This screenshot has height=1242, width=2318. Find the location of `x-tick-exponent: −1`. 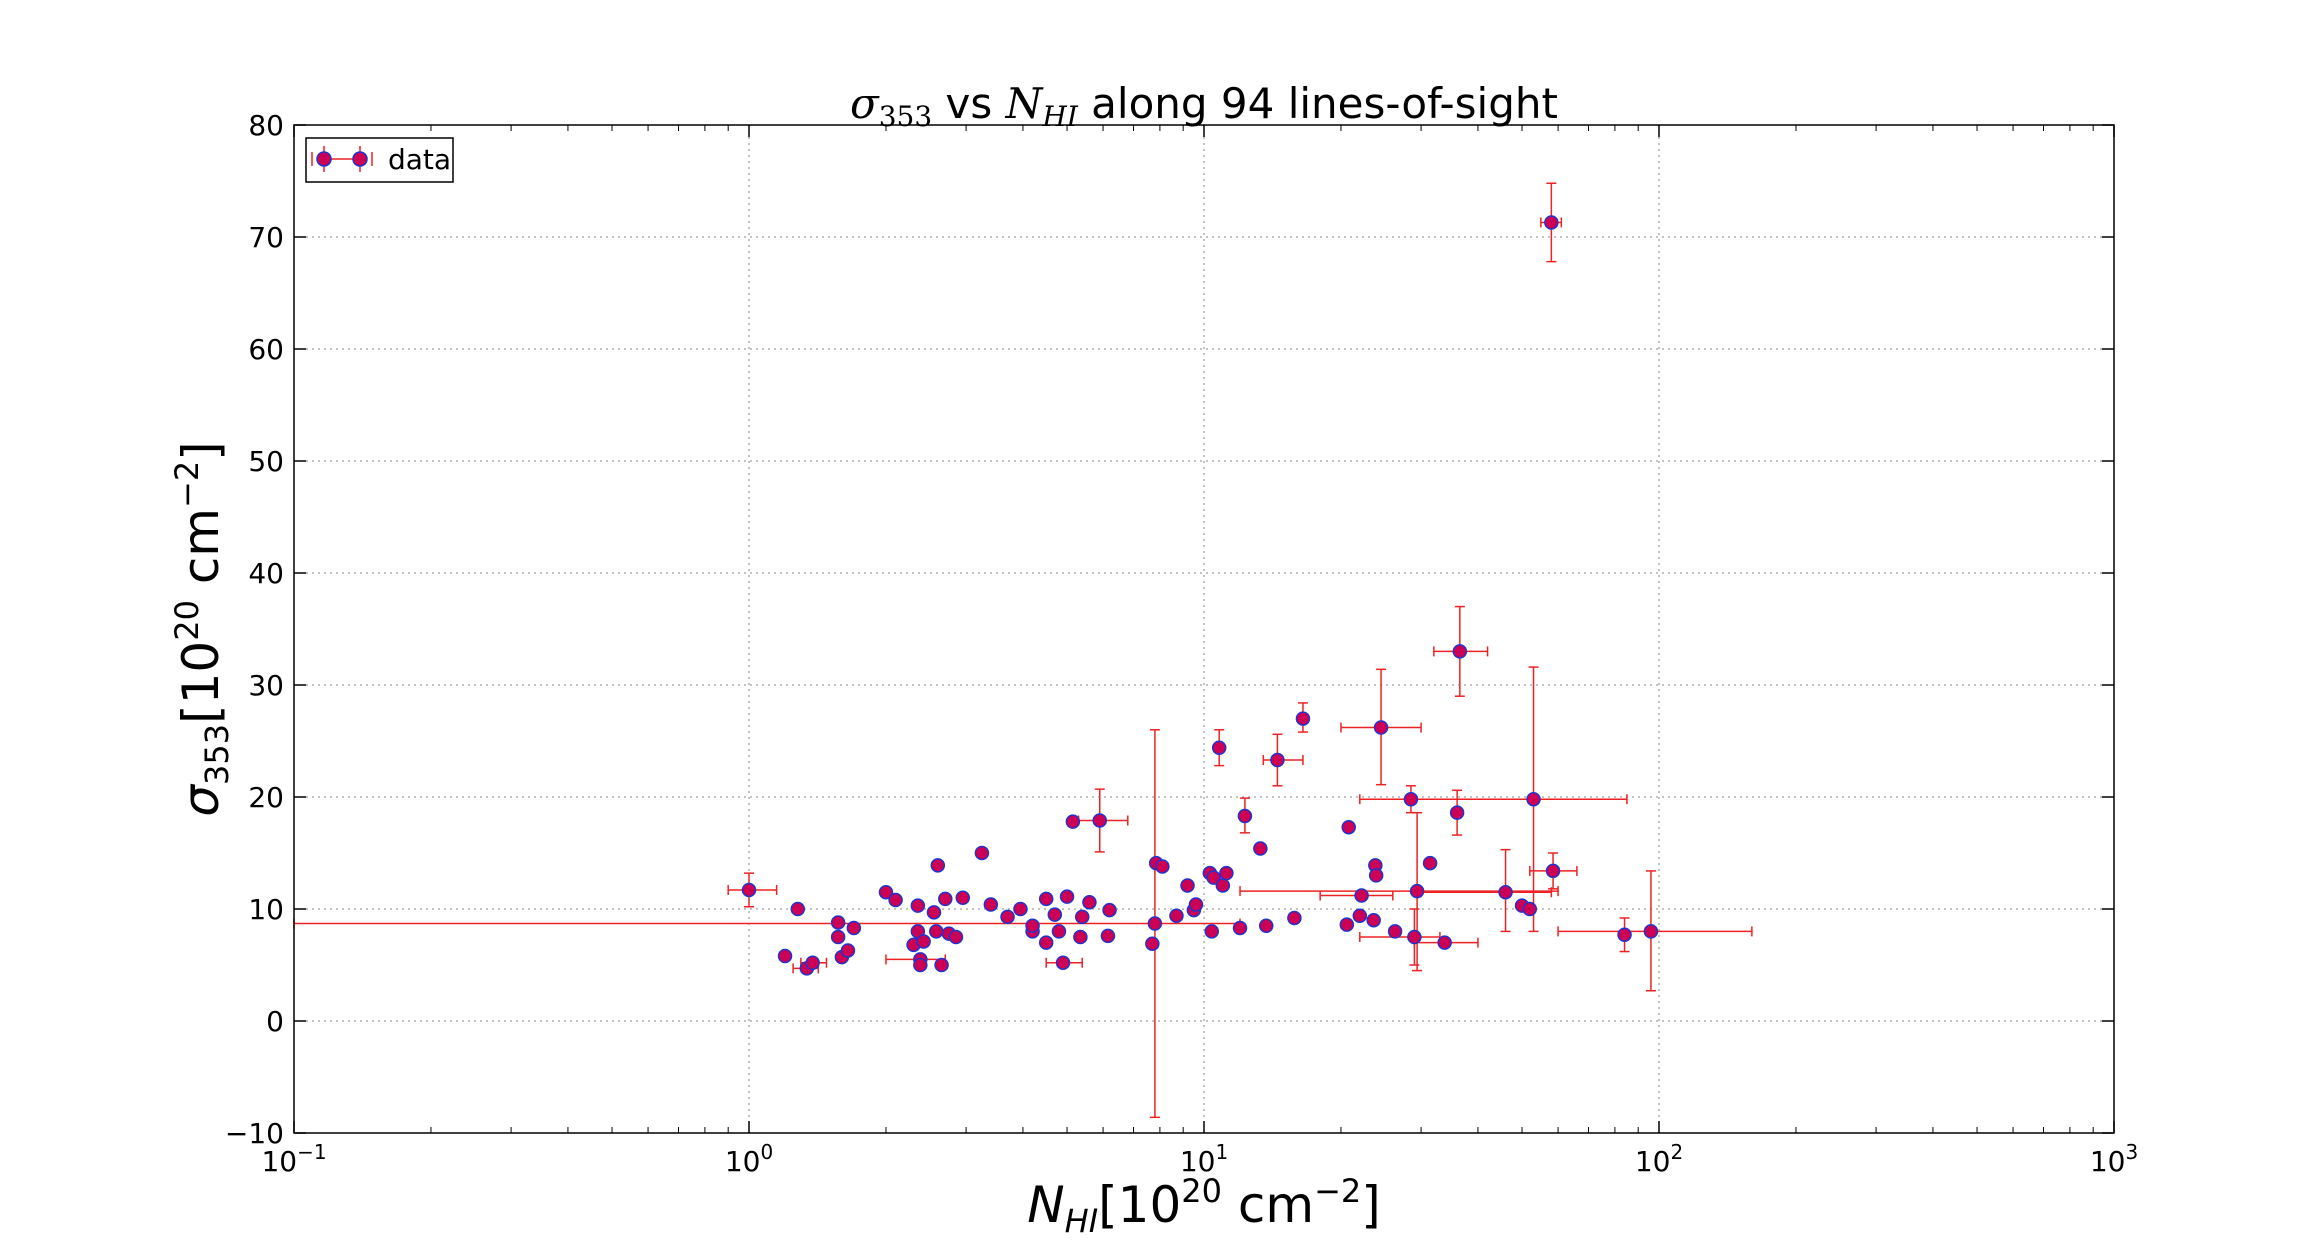

x-tick-exponent: −1 is located at coordinates (311, 1152).